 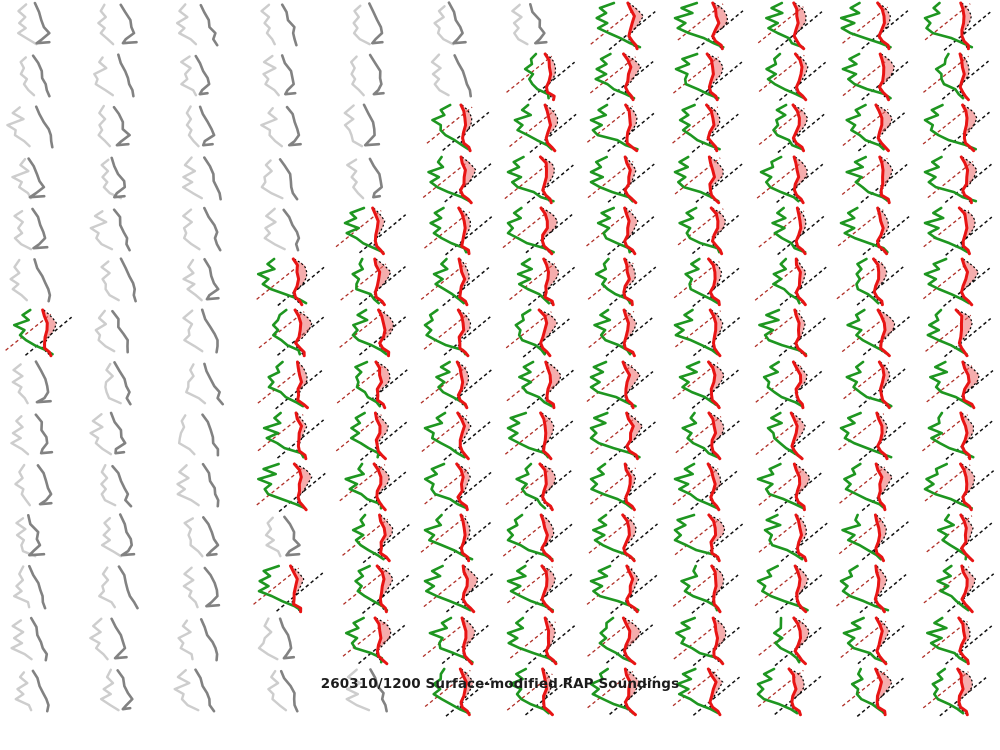 What do you see at coordinates (874, 128) in the screenshot?
I see `sounding-cell-r3c11` at bounding box center [874, 128].